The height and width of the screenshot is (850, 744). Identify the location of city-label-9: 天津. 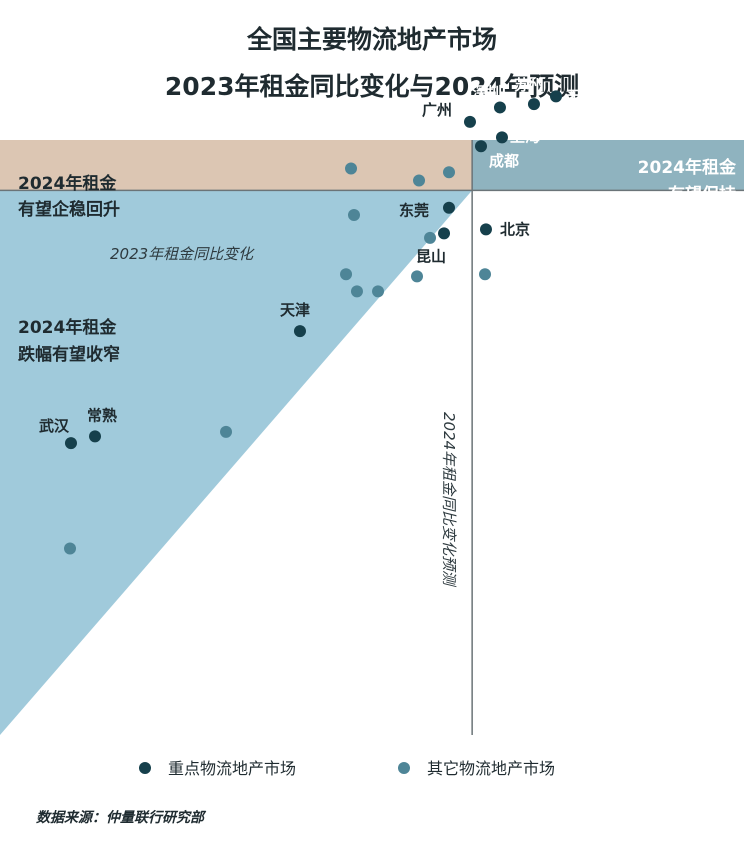
(295, 310).